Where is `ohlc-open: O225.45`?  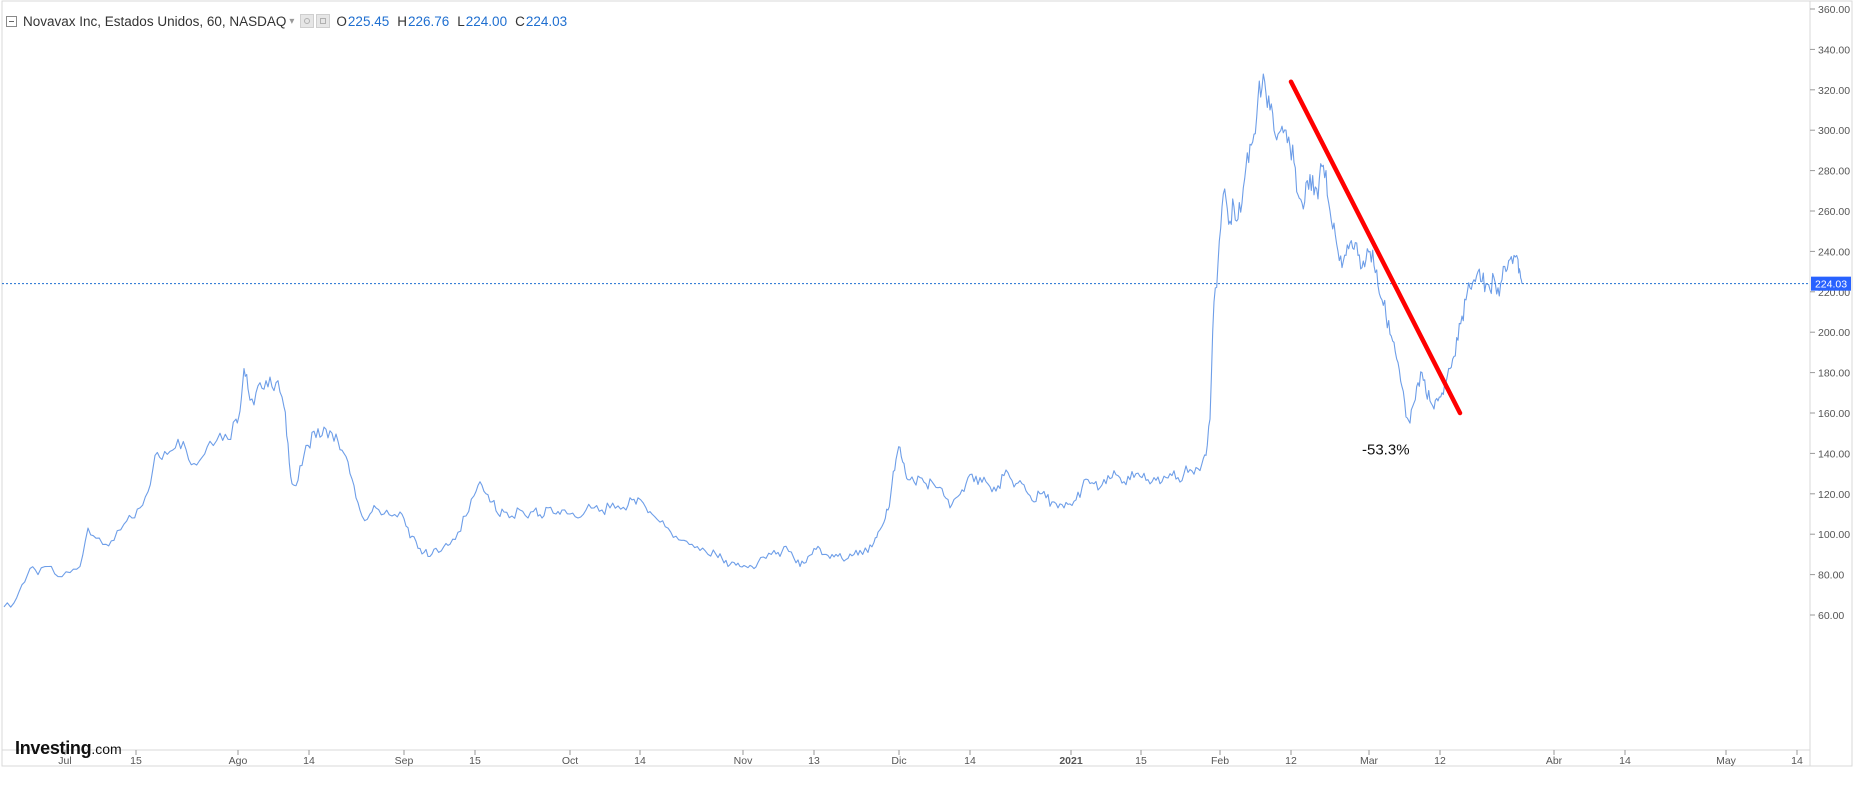 ohlc-open: O225.45 is located at coordinates (363, 21).